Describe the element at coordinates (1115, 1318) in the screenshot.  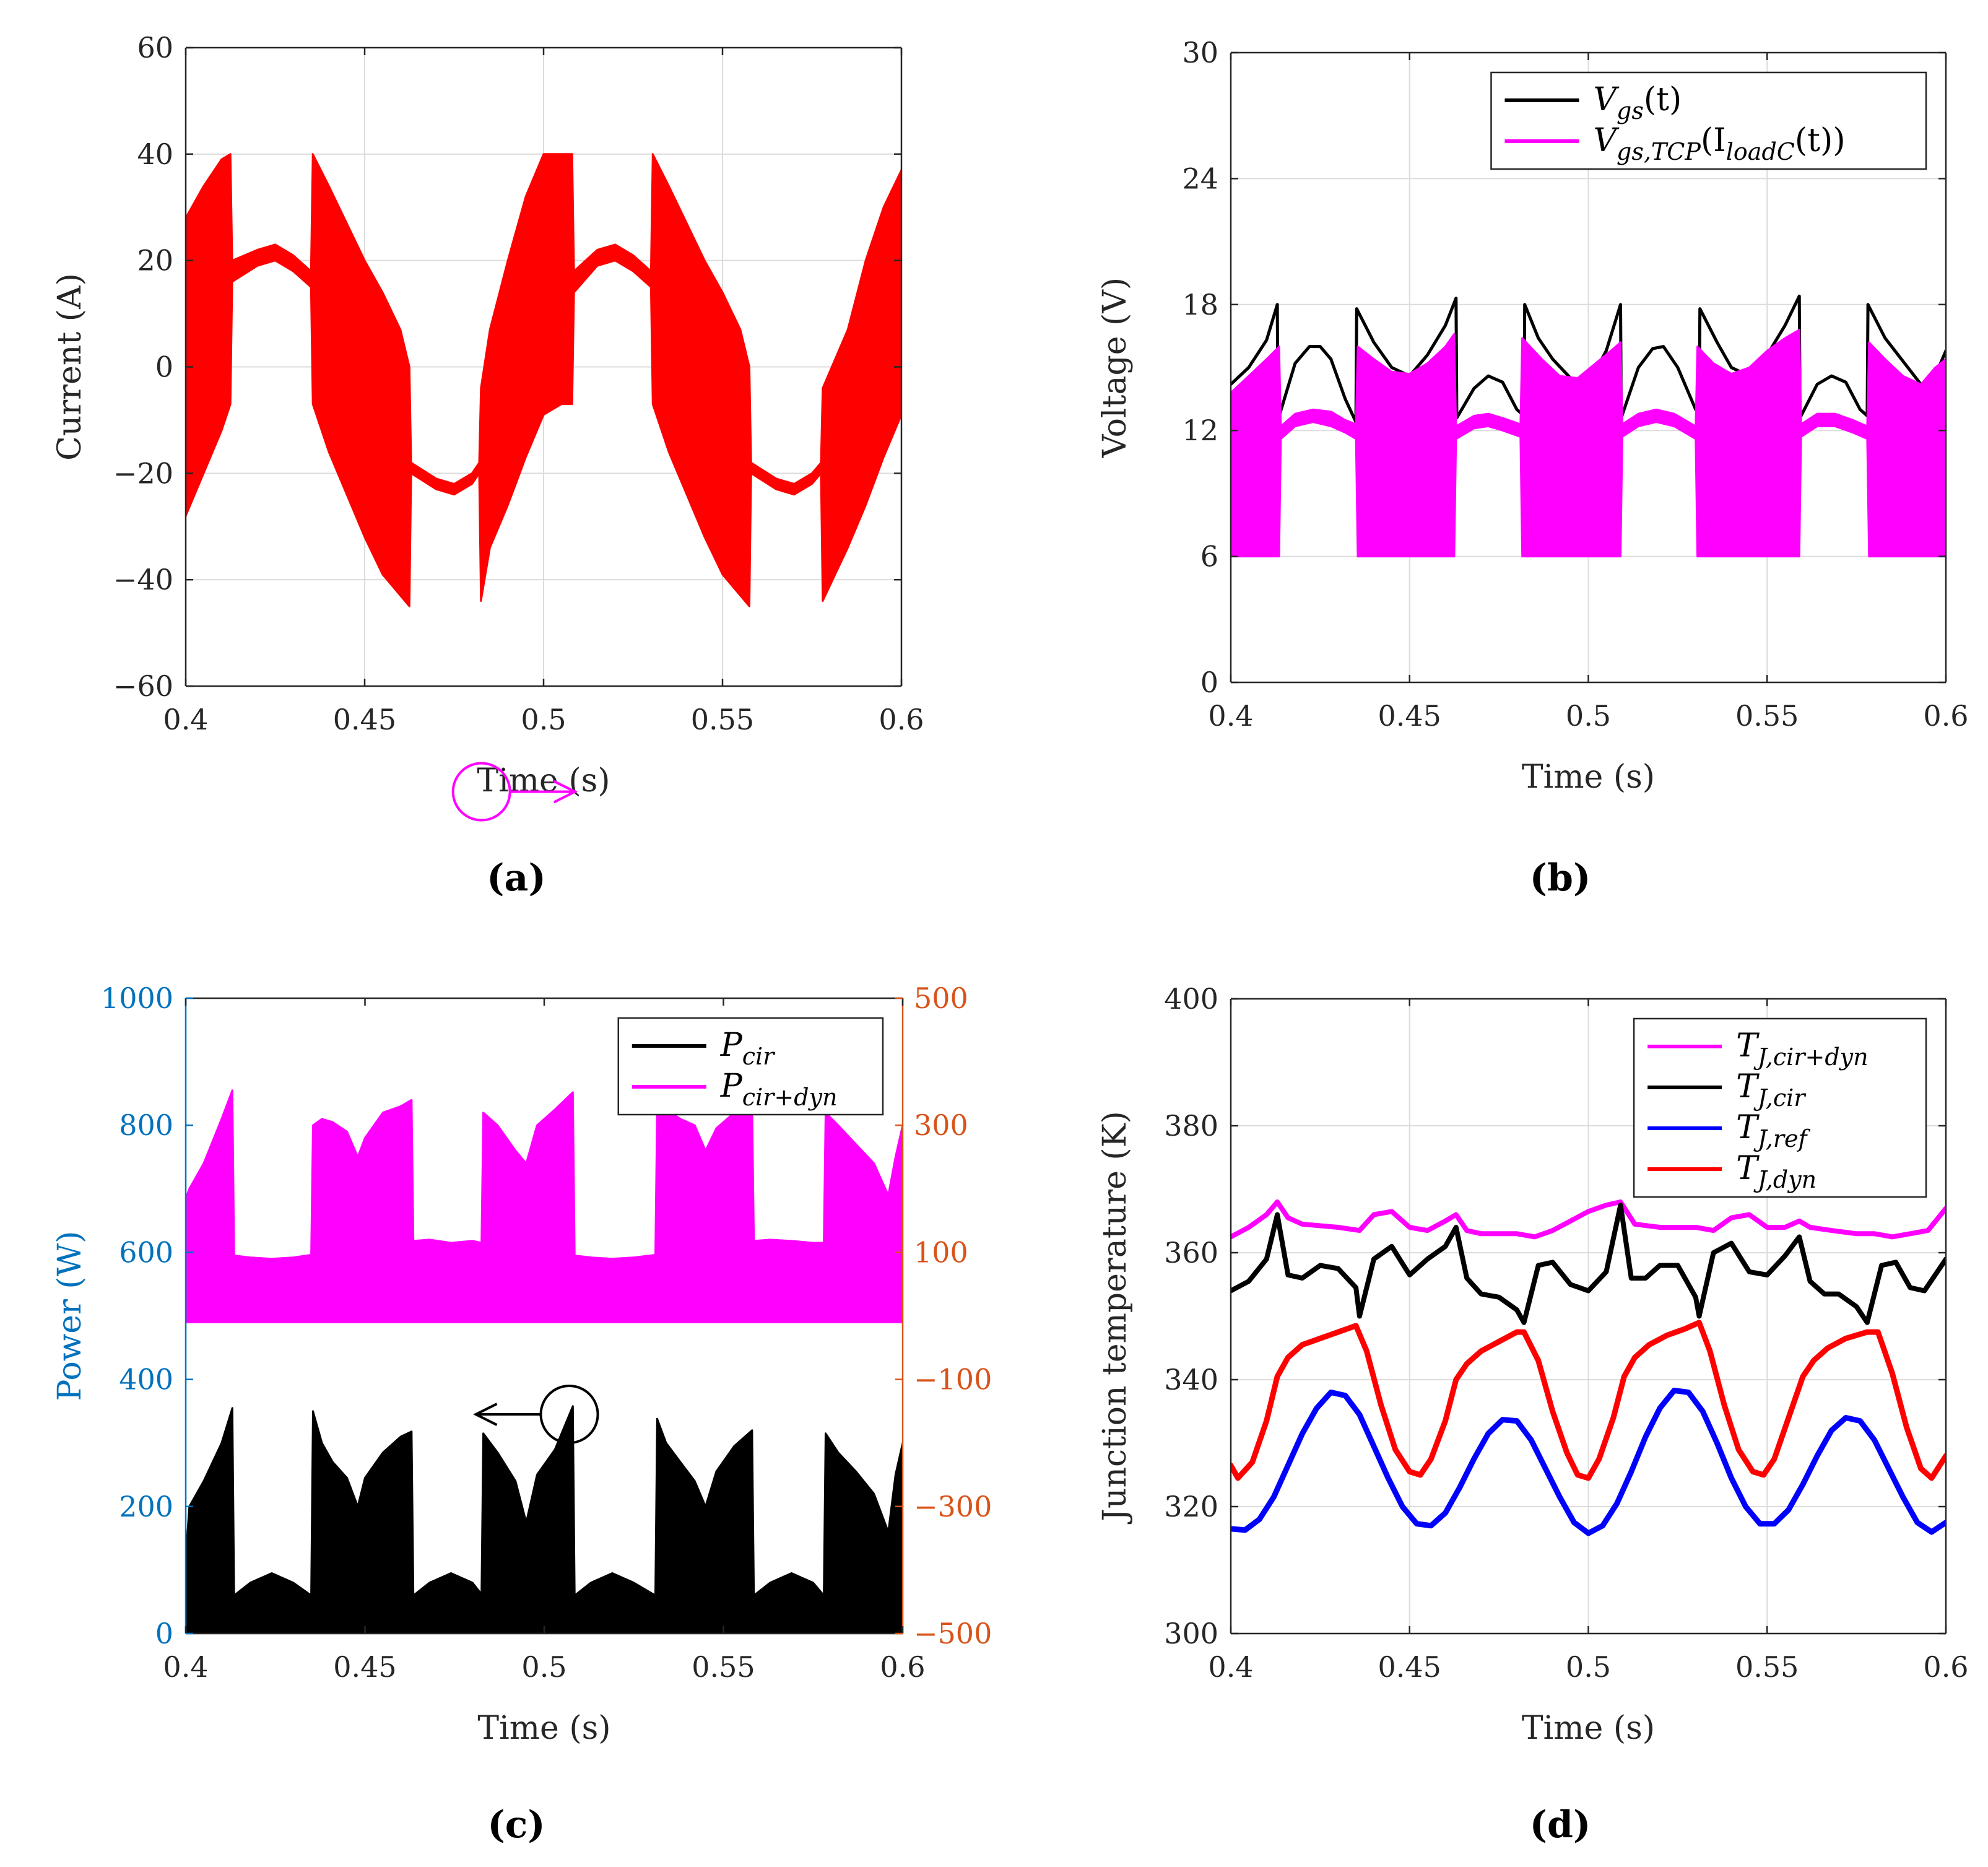
I see `y-axis-label: Junction temperature (K)` at that location.